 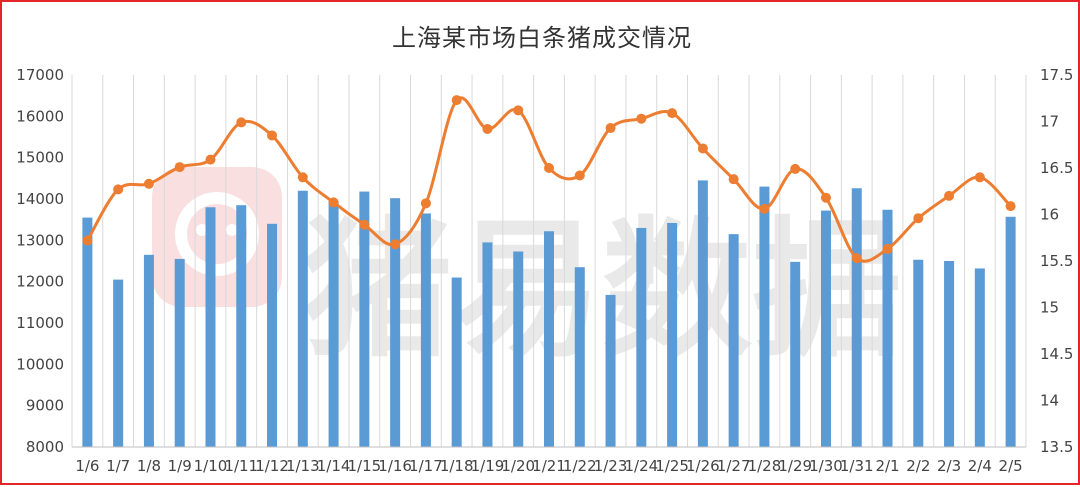 What do you see at coordinates (395, 466) in the screenshot?
I see `x-tick-label: 1/16` at bounding box center [395, 466].